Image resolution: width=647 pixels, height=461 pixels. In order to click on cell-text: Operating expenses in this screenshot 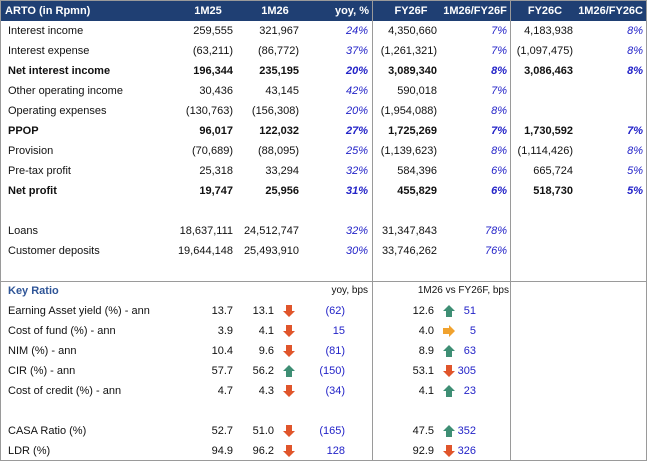, I will do `click(57, 111)`.